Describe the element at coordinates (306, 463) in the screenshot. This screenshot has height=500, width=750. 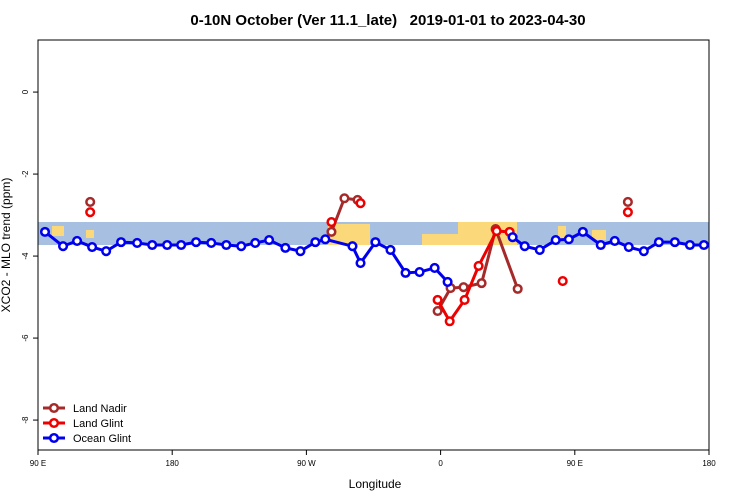
I see `x-tick-label: 90 W` at that location.